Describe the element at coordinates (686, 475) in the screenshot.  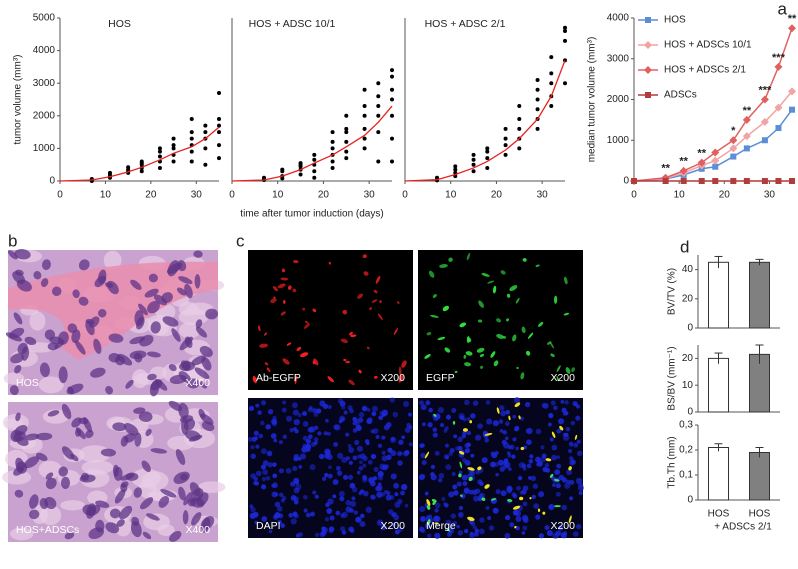
I see `y-tick-label: 0,1` at that location.